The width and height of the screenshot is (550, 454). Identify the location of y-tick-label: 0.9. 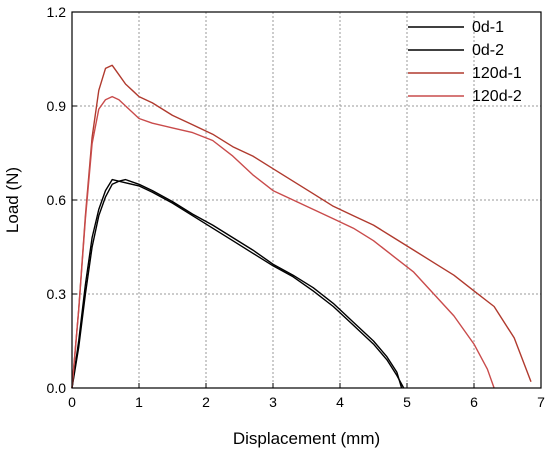
(57, 106).